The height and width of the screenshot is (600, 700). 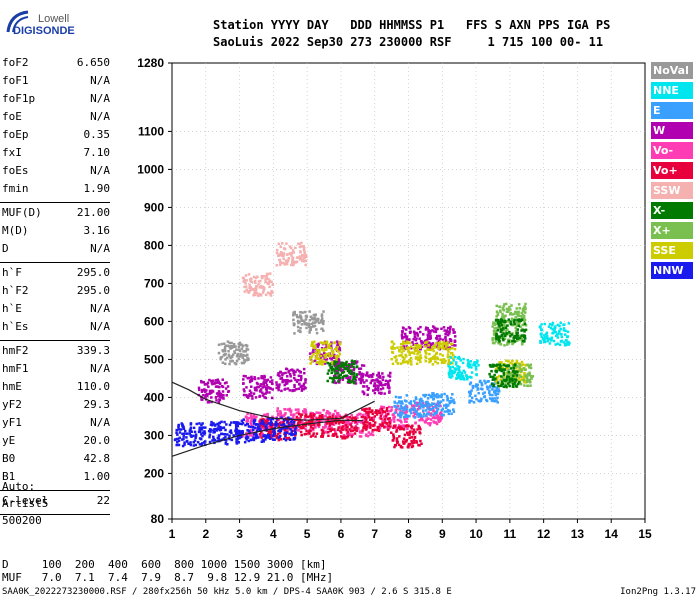 I want to click on param-key: D, so click(x=5, y=248).